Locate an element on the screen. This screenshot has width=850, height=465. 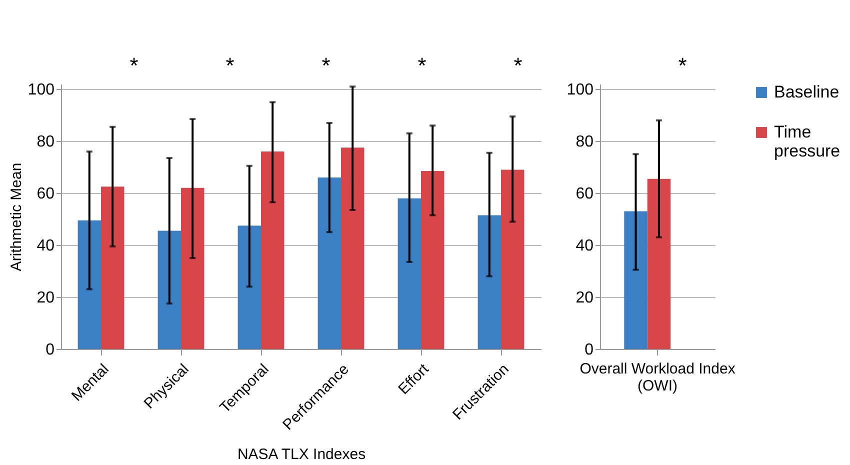
x-axis-title: NASA TLX Indexes is located at coordinates (301, 454).